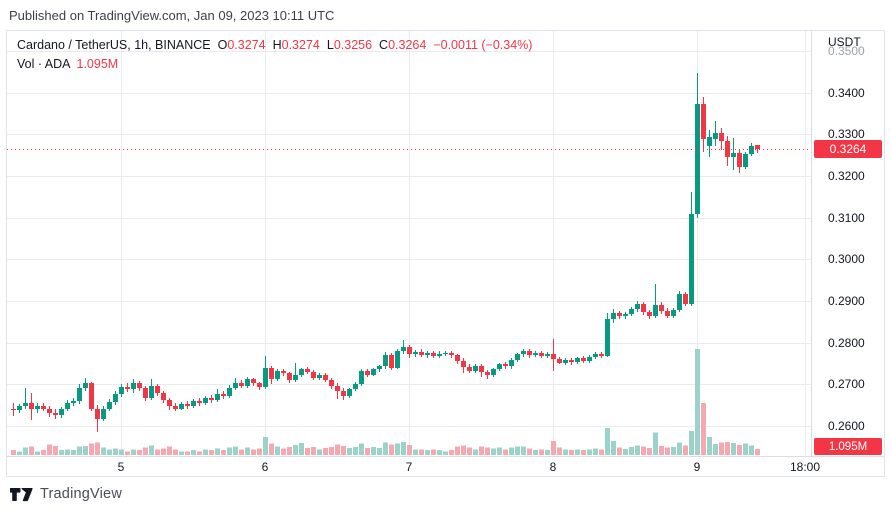 This screenshot has height=517, width=891. Describe the element at coordinates (848, 149) in the screenshot. I see `last-price-badge: 0.3264` at that location.